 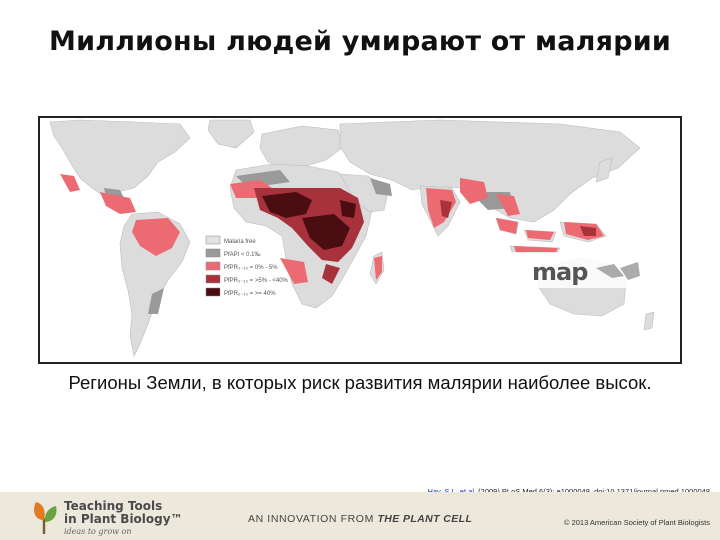 What do you see at coordinates (490, 171) in the screenshot?
I see `asia-land` at bounding box center [490, 171].